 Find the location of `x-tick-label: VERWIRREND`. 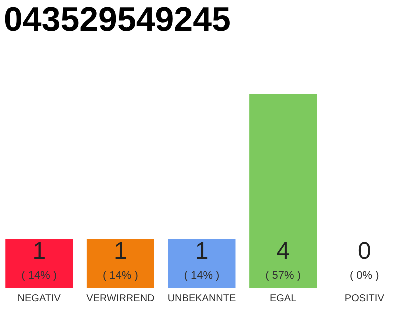

x-tick-label: VERWIRREND is located at coordinates (120, 299).